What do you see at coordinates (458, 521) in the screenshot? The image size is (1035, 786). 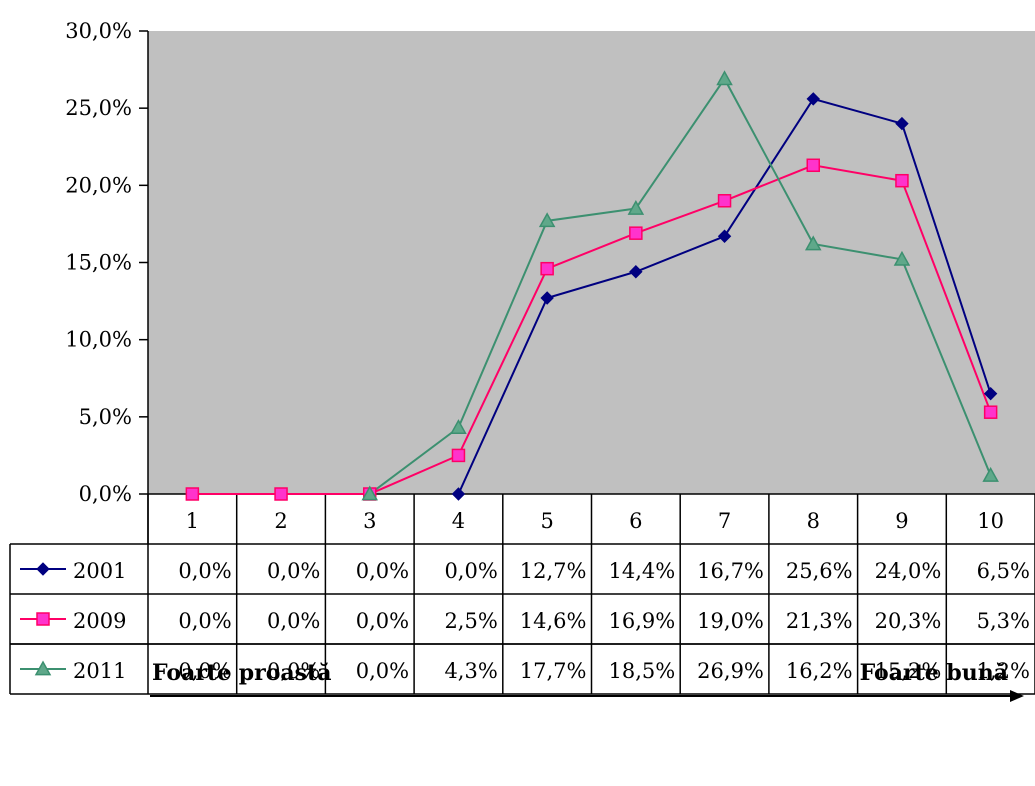 I see `x-tick-label: 4` at bounding box center [458, 521].